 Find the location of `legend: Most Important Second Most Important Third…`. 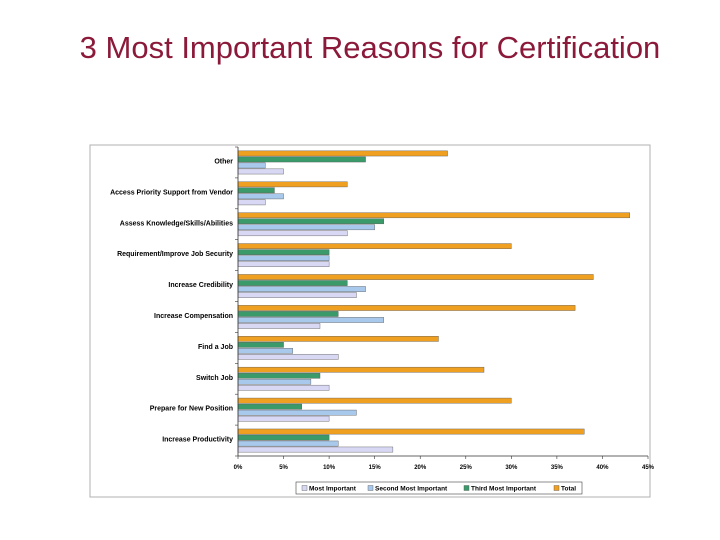

legend: Most Important Second Most Important Third… is located at coordinates (439, 488).